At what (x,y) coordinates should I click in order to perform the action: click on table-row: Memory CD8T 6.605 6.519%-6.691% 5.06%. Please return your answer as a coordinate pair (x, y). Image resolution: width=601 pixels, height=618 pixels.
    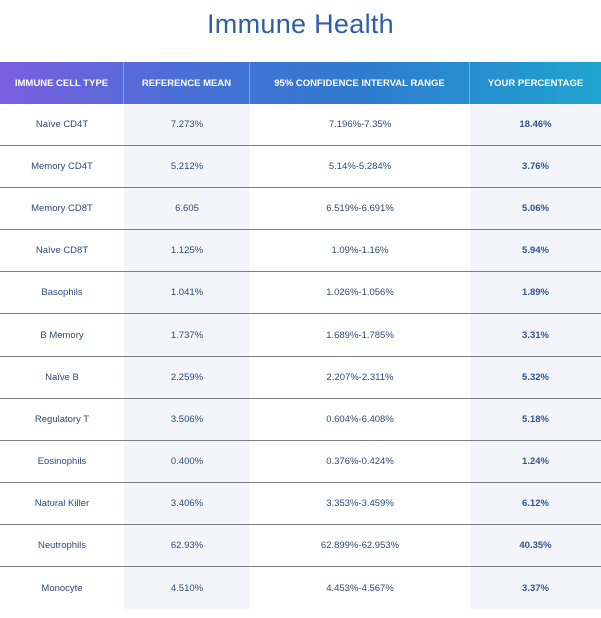
    Looking at the image, I should click on (300, 209).